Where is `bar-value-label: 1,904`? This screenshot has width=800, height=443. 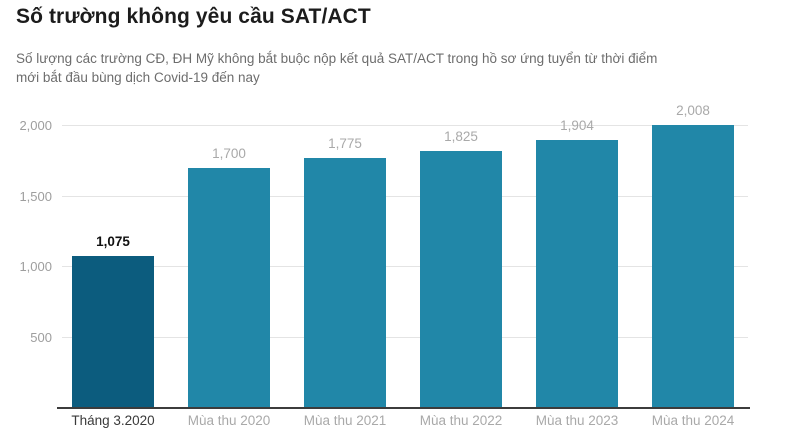
bar-value-label: 1,904 is located at coordinates (577, 125).